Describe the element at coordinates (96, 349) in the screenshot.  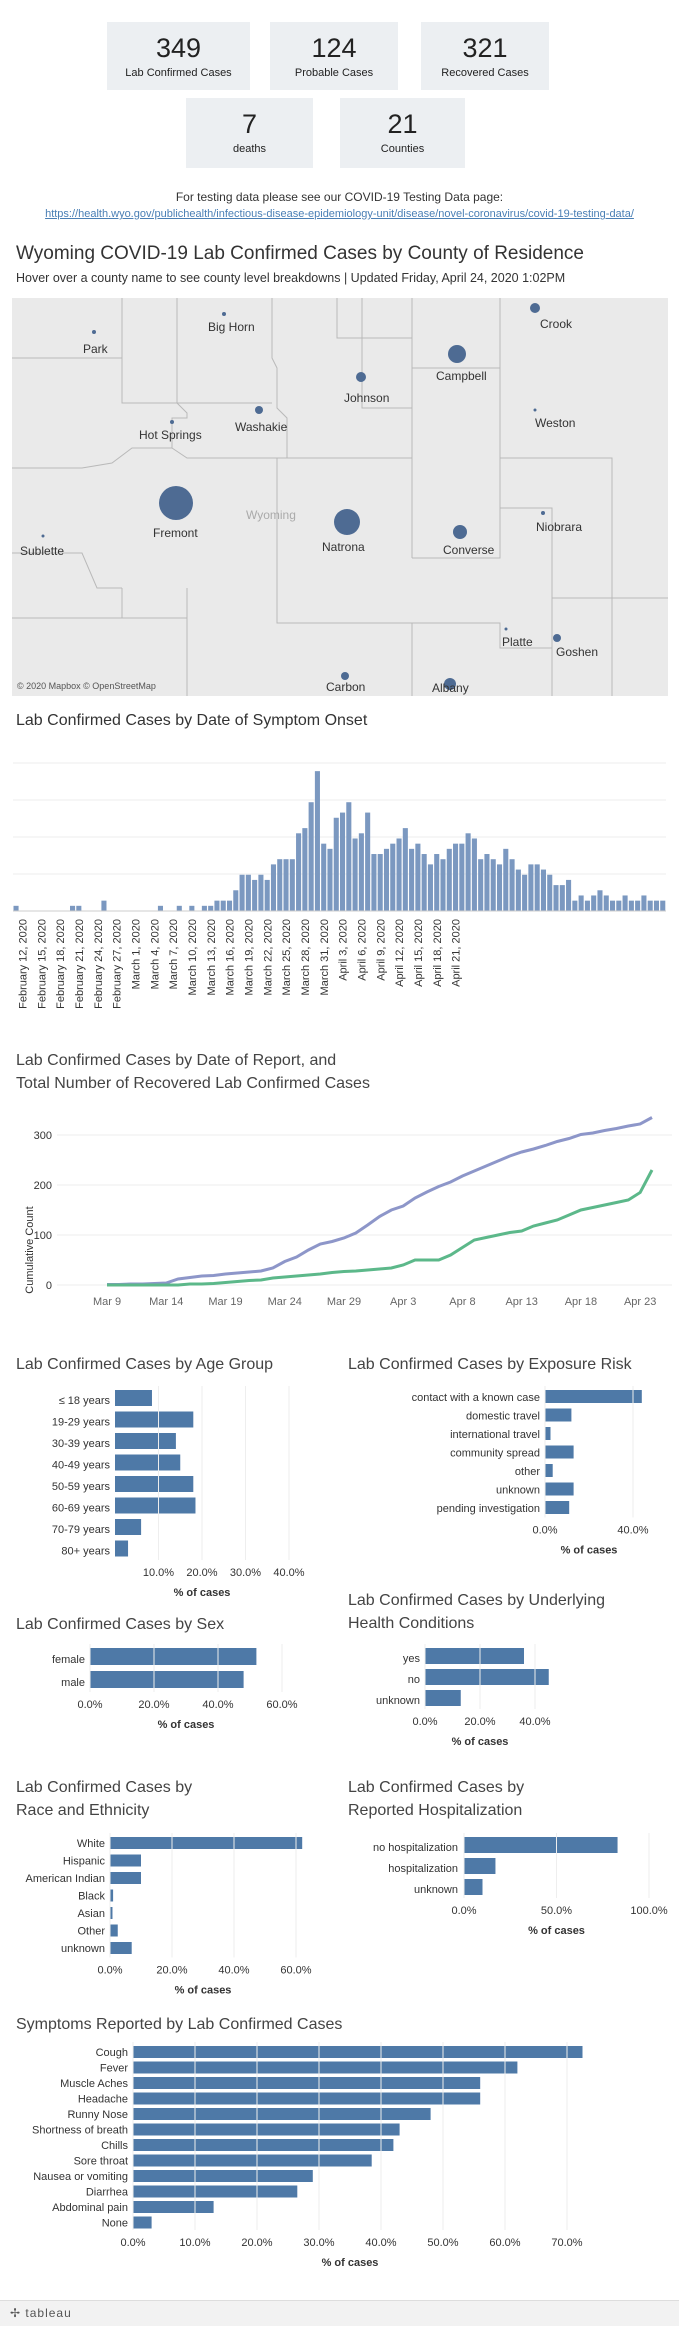
I see `county-label-park: Park` at that location.